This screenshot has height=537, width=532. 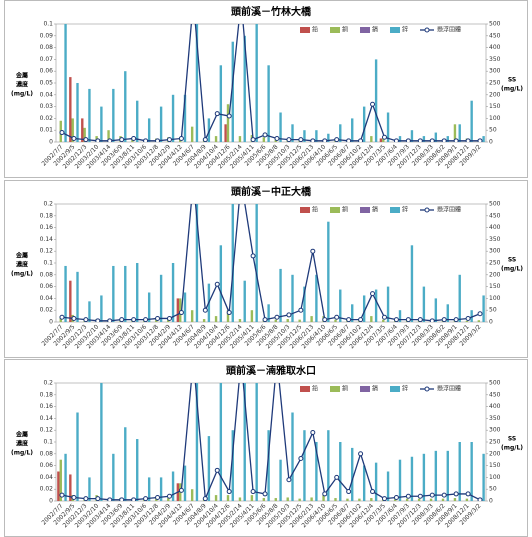 I want to click on y2-tick-label: 350, so click(x=495, y=238).